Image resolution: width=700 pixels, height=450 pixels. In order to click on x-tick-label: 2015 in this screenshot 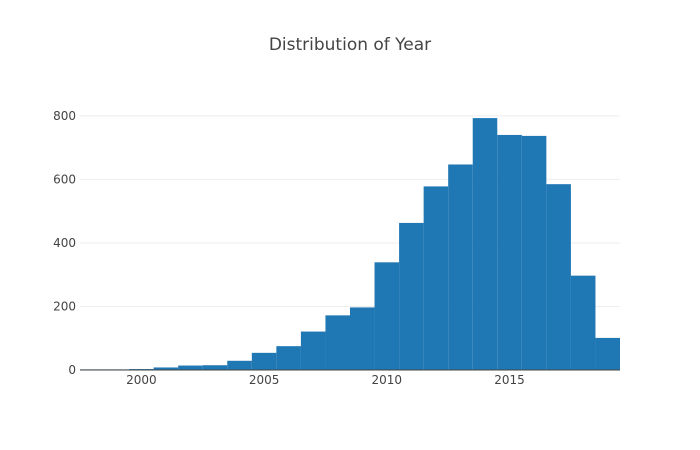, I will do `click(509, 380)`.